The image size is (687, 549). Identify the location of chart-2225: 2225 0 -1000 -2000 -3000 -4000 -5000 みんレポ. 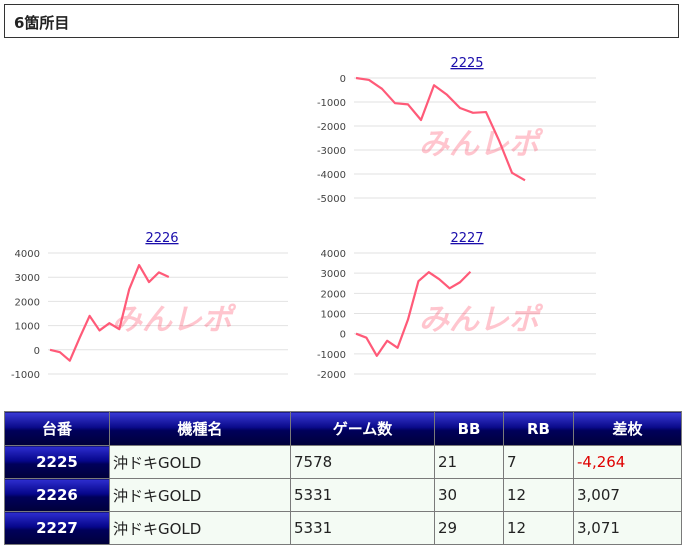
(456, 130).